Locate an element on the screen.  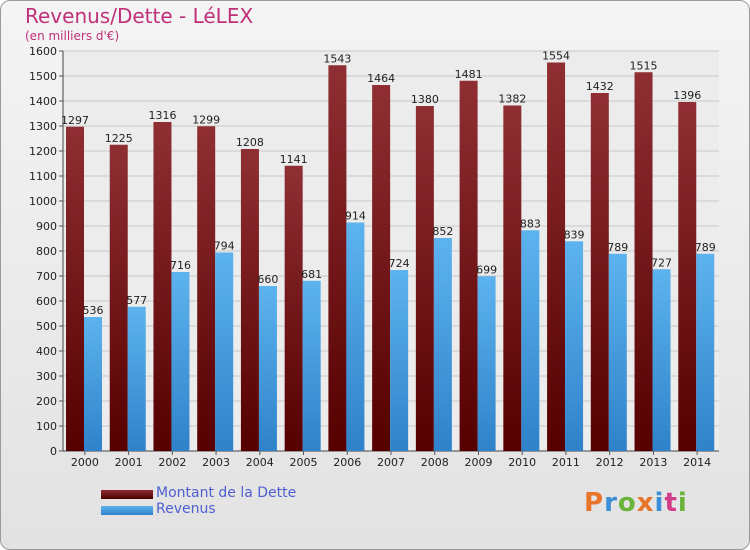
x-tick-label: 2011 is located at coordinates (566, 462).